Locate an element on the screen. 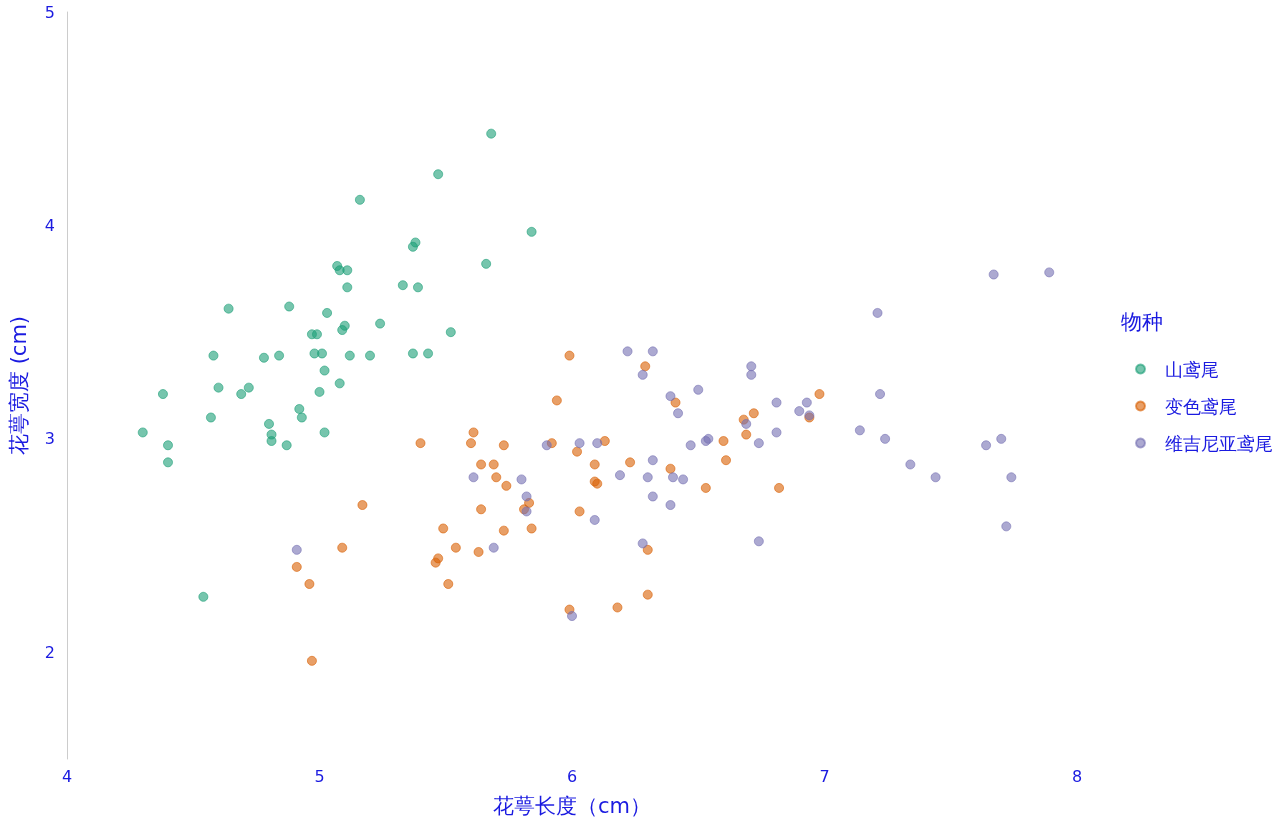 The image size is (1280, 832). legend-label: 维吉尼亚鸢尾 is located at coordinates (1219, 443).